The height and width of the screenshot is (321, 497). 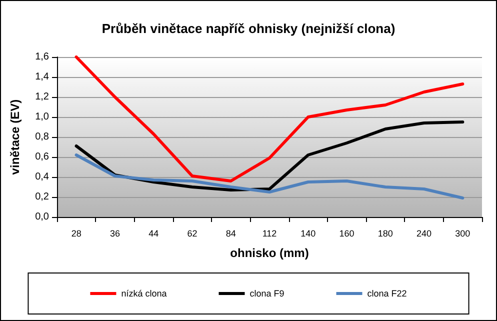 What do you see at coordinates (387, 293) in the screenshot?
I see `legend-label: clona F22` at bounding box center [387, 293].